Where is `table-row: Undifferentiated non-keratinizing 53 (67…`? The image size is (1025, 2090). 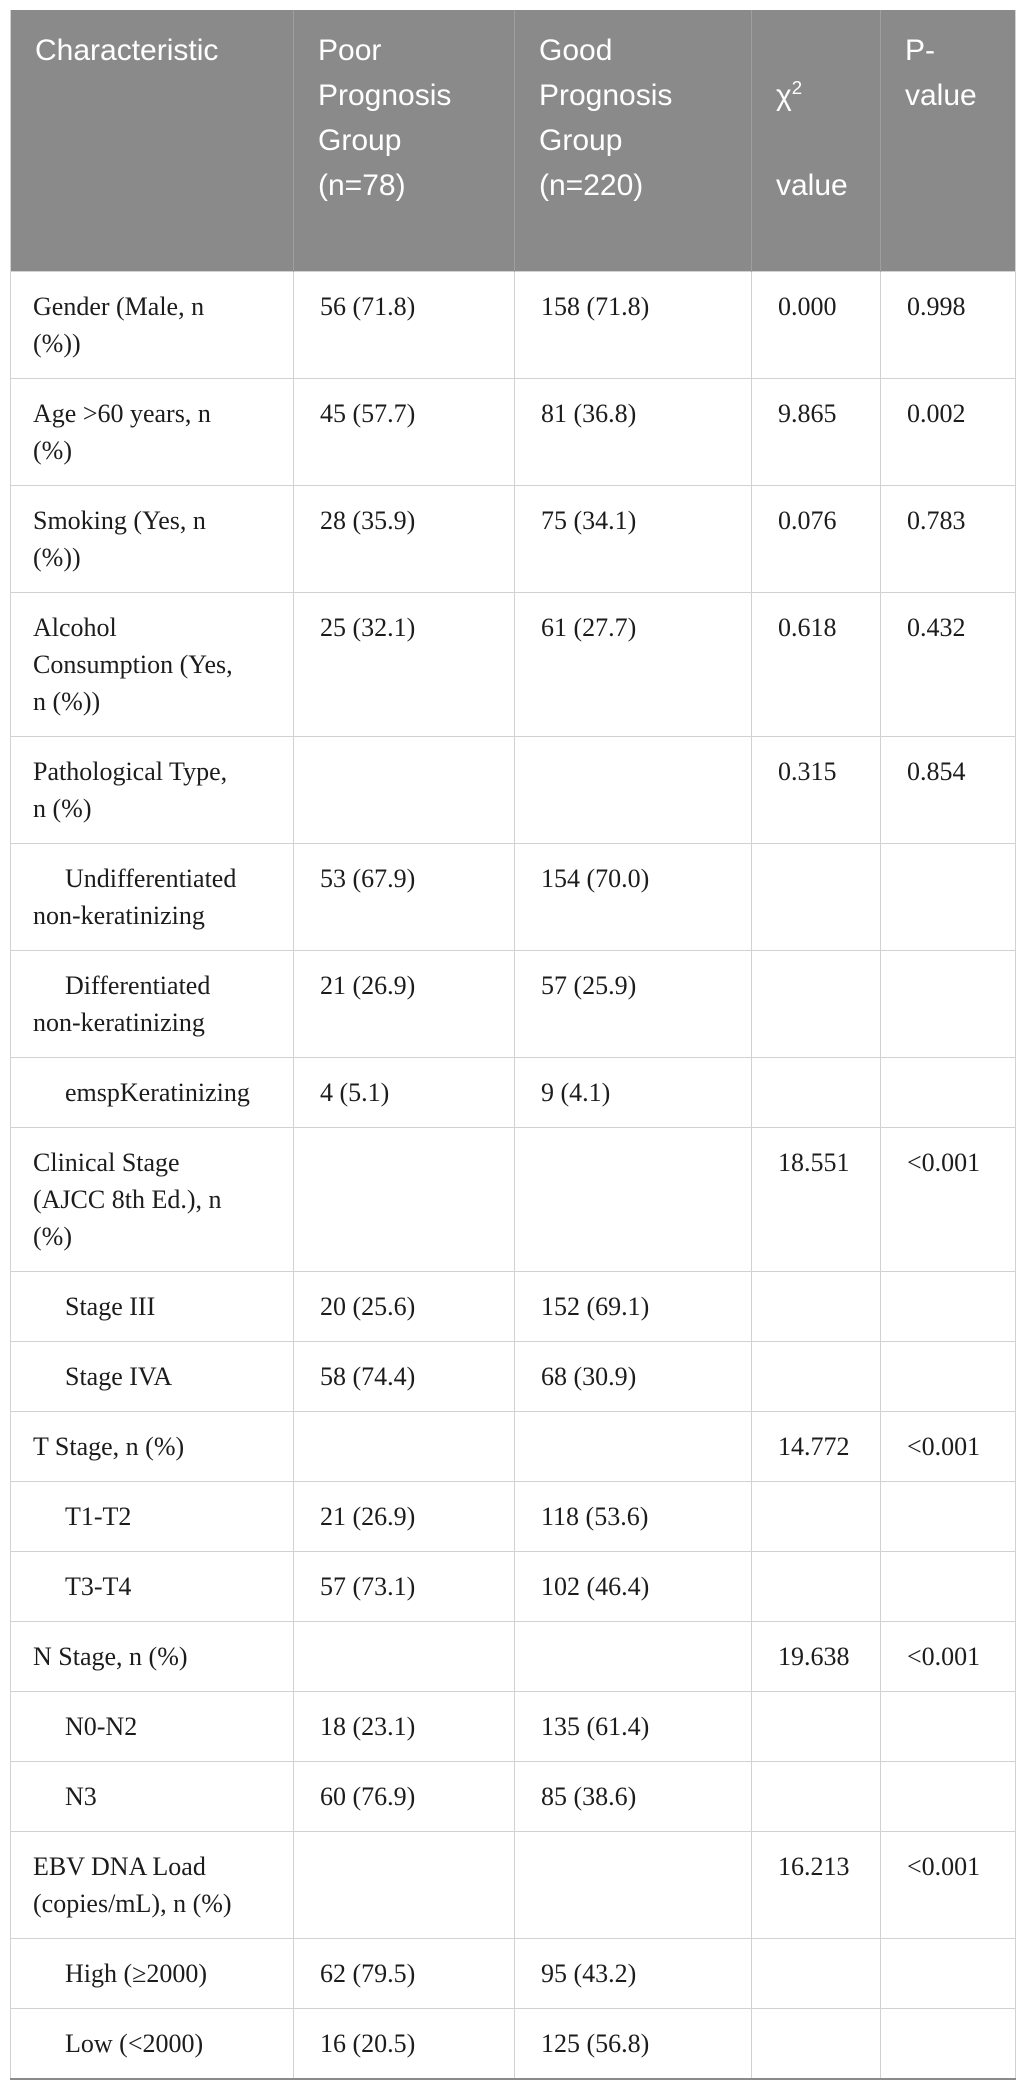 table-row: Undifferentiated non-keratinizing 53 (67… is located at coordinates (513, 897).